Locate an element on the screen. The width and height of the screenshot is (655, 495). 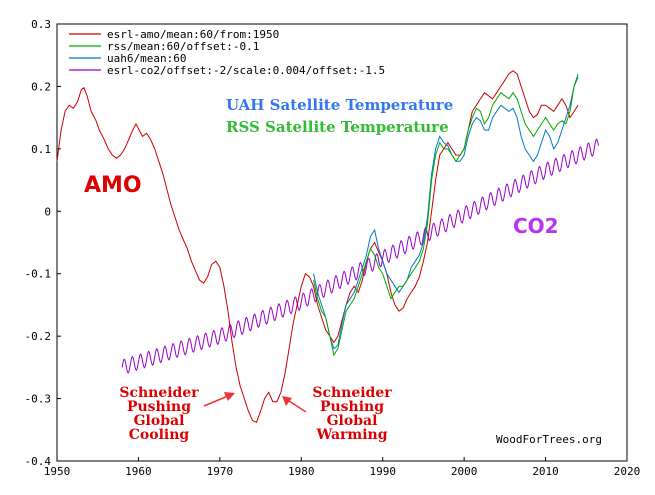
legend-label-uah: uah6/mean:60 is located at coordinates (146, 58).